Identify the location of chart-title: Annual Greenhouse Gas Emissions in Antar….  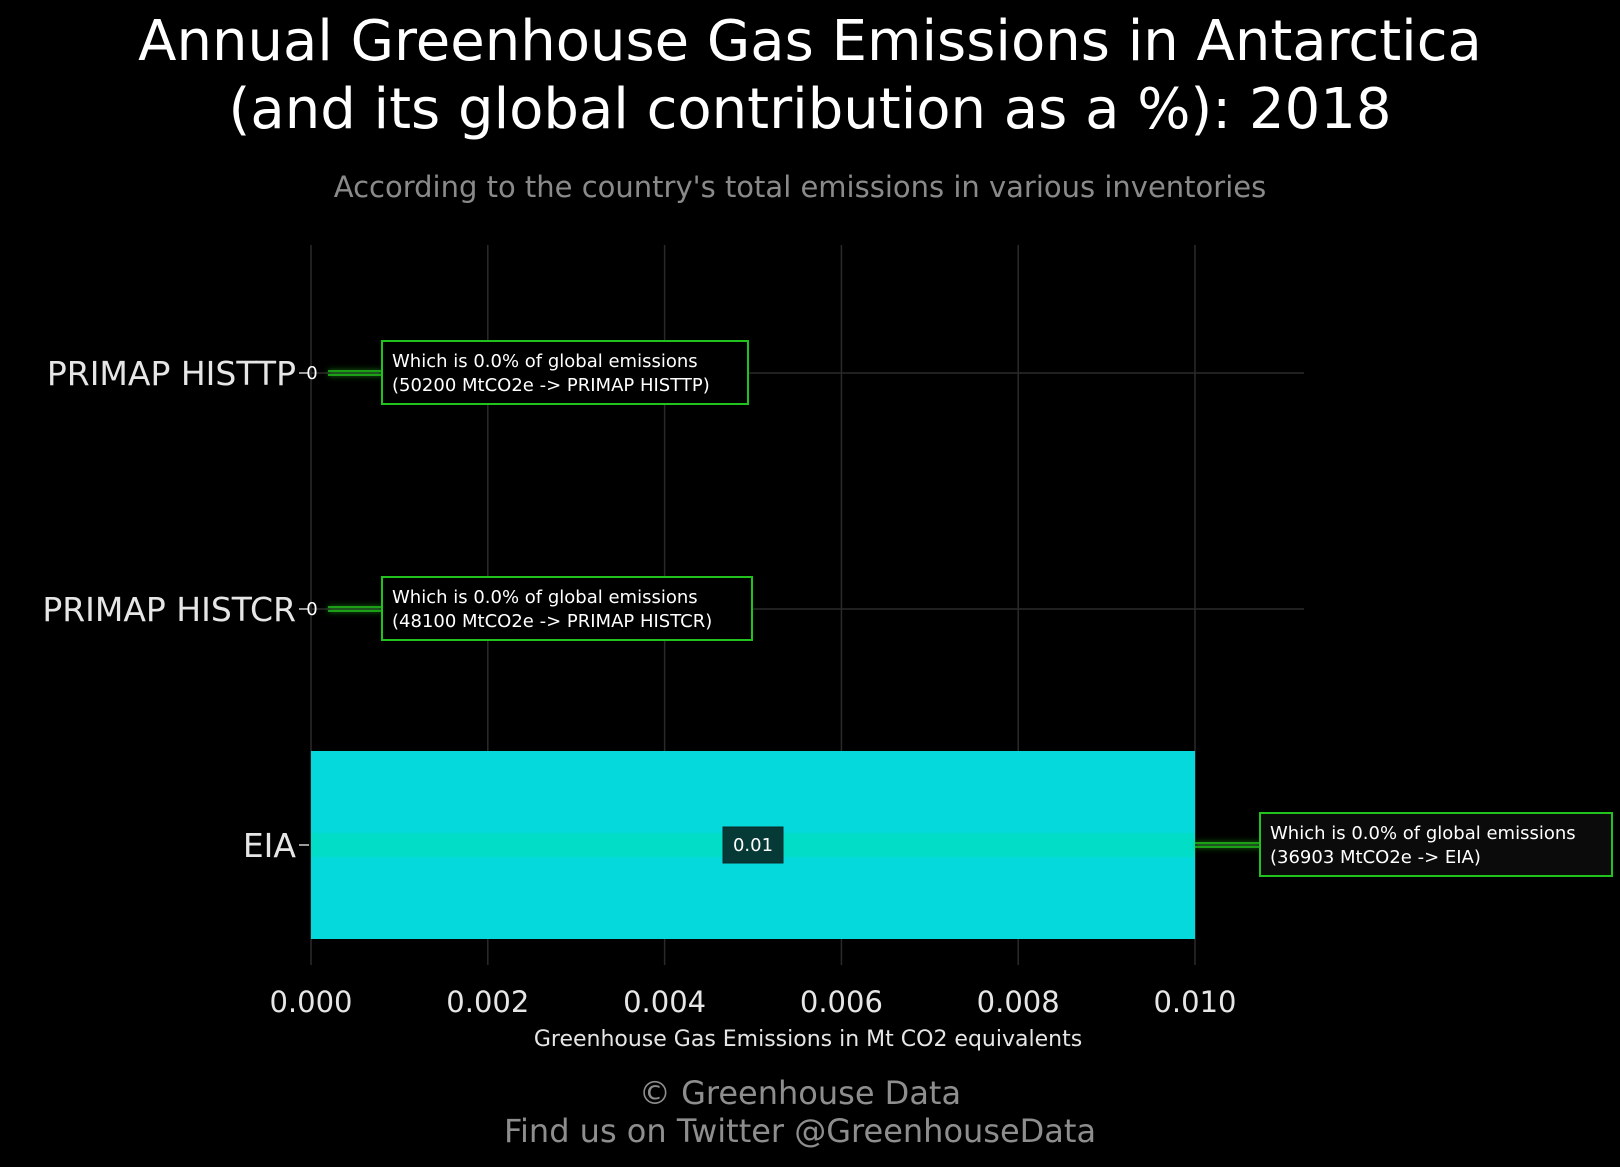
(810, 76).